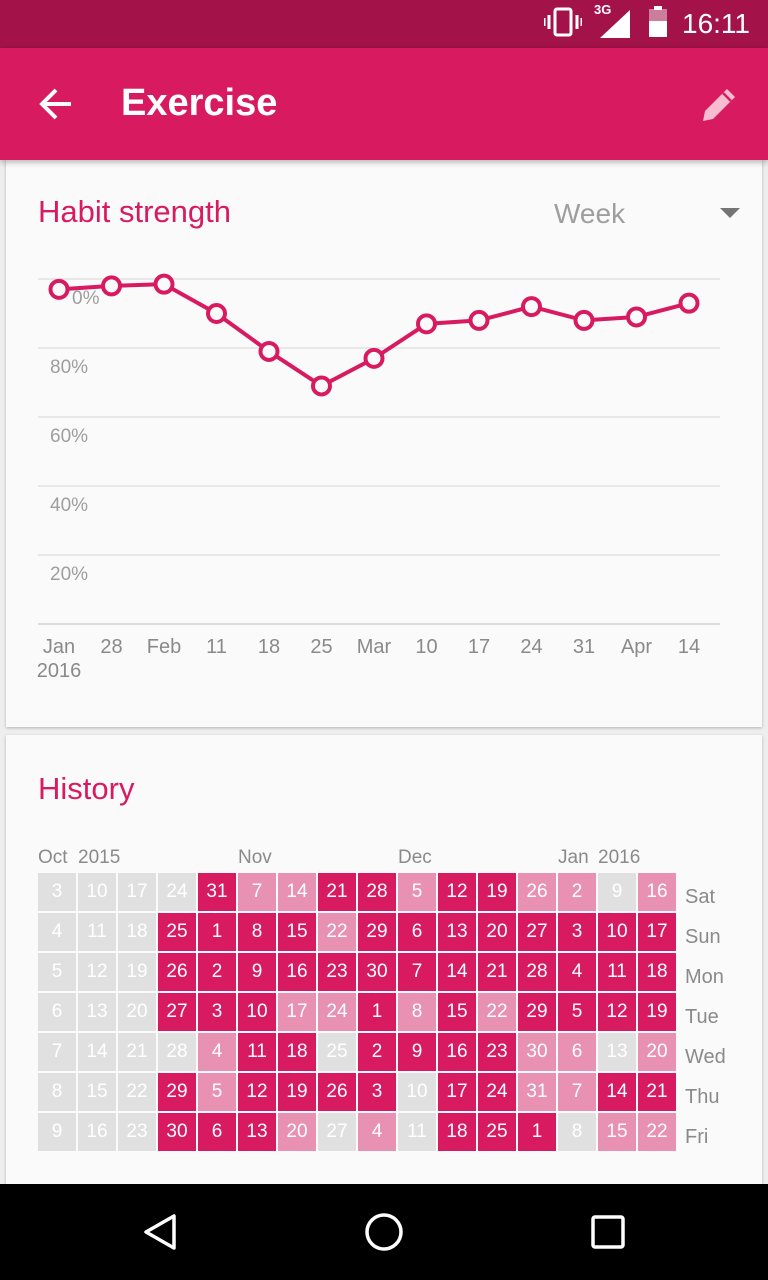  I want to click on back-button, so click(56, 104).